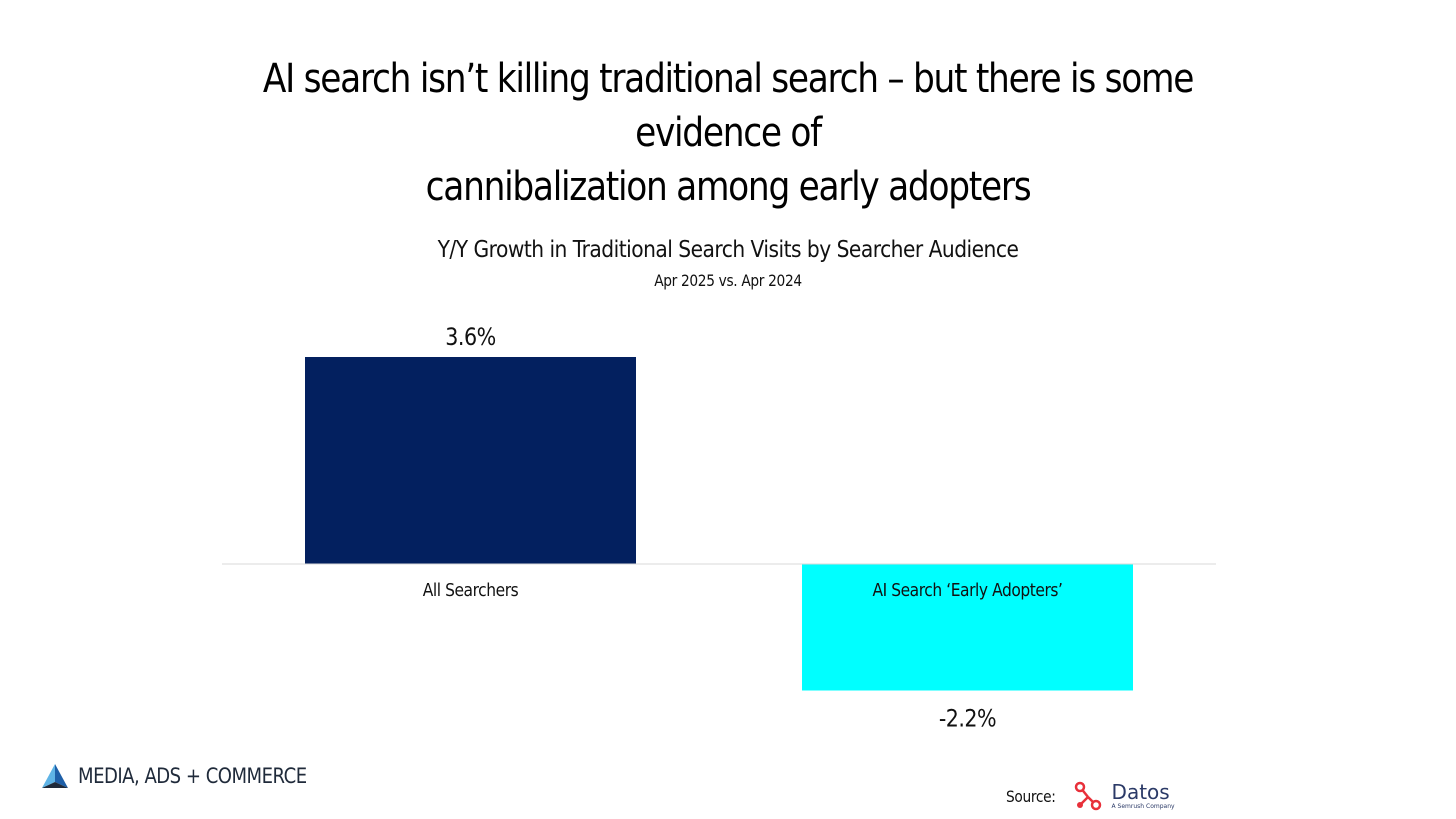 This screenshot has width=1456, height=819. What do you see at coordinates (471, 589) in the screenshot?
I see `category-label: All Searchers` at bounding box center [471, 589].